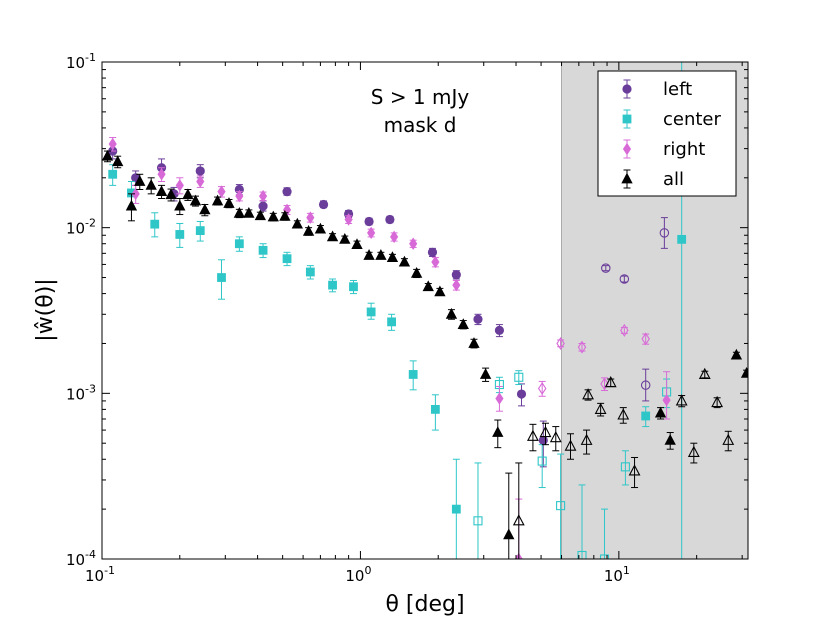 The height and width of the screenshot is (623, 830). I want to click on legend-label-center: center, so click(692, 119).